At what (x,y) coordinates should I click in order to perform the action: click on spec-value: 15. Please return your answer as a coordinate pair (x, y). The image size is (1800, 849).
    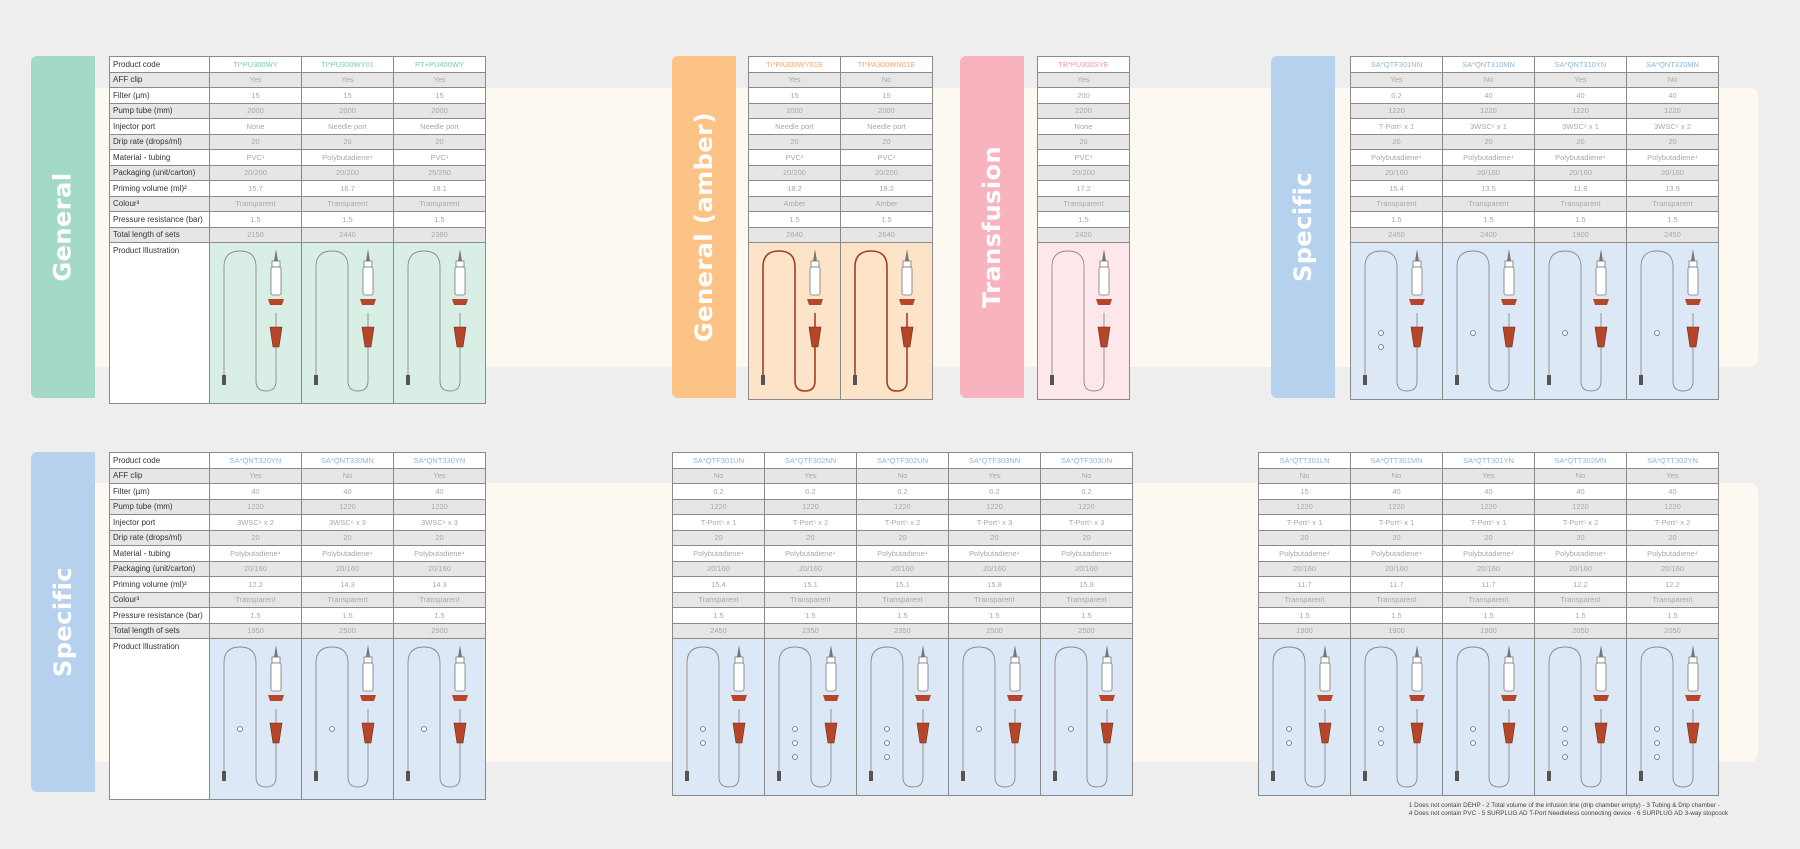
    Looking at the image, I should click on (794, 95).